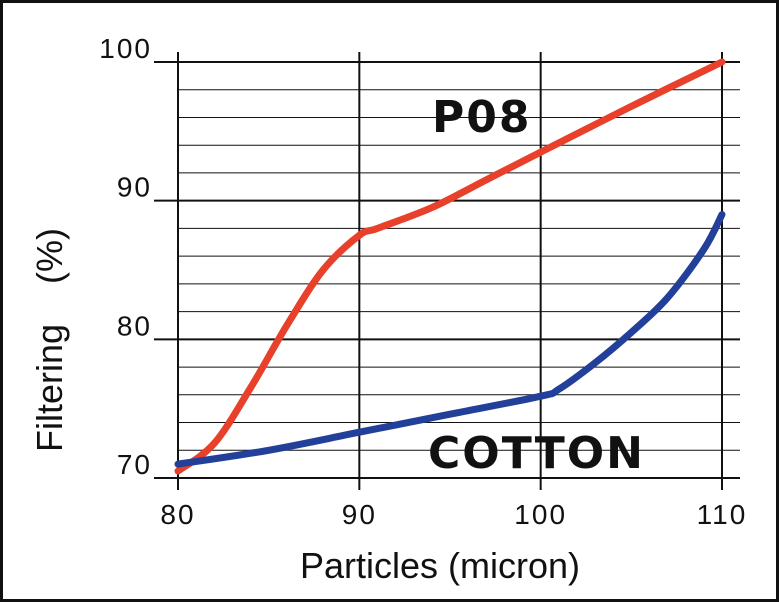  I want to click on x-tick-label: 110, so click(722, 514).